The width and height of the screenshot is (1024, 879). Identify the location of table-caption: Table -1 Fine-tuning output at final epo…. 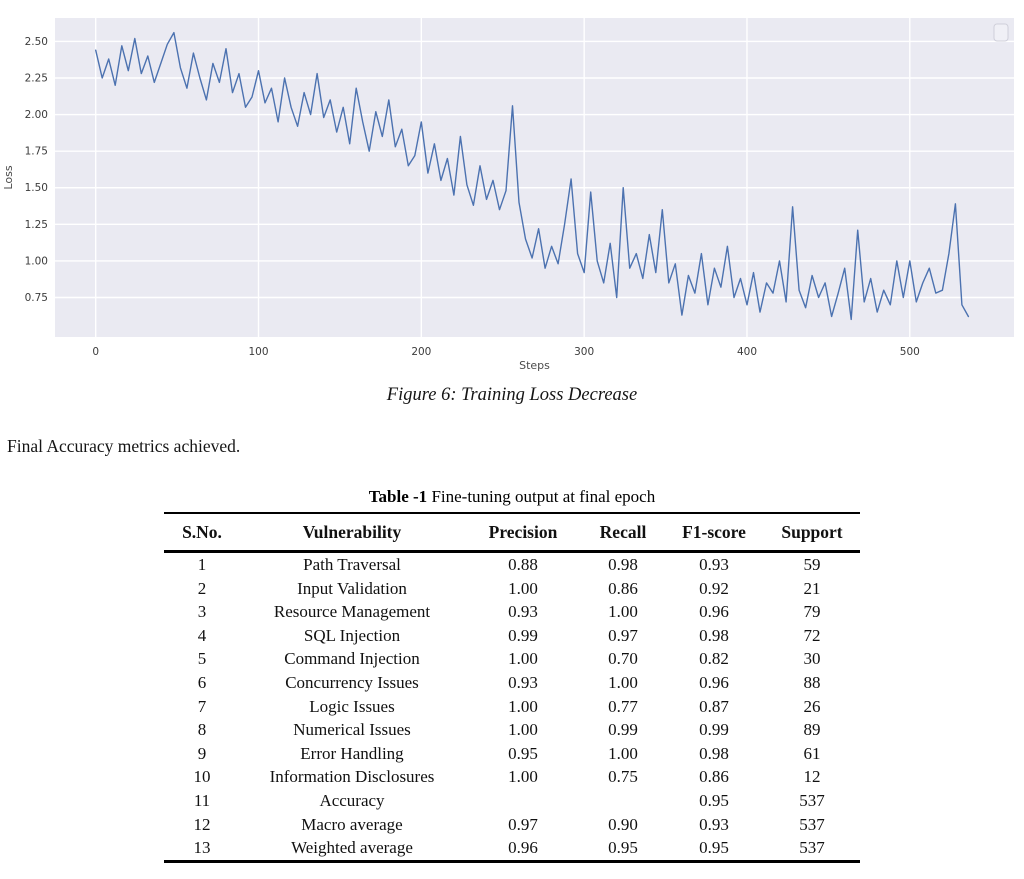
(512, 497).